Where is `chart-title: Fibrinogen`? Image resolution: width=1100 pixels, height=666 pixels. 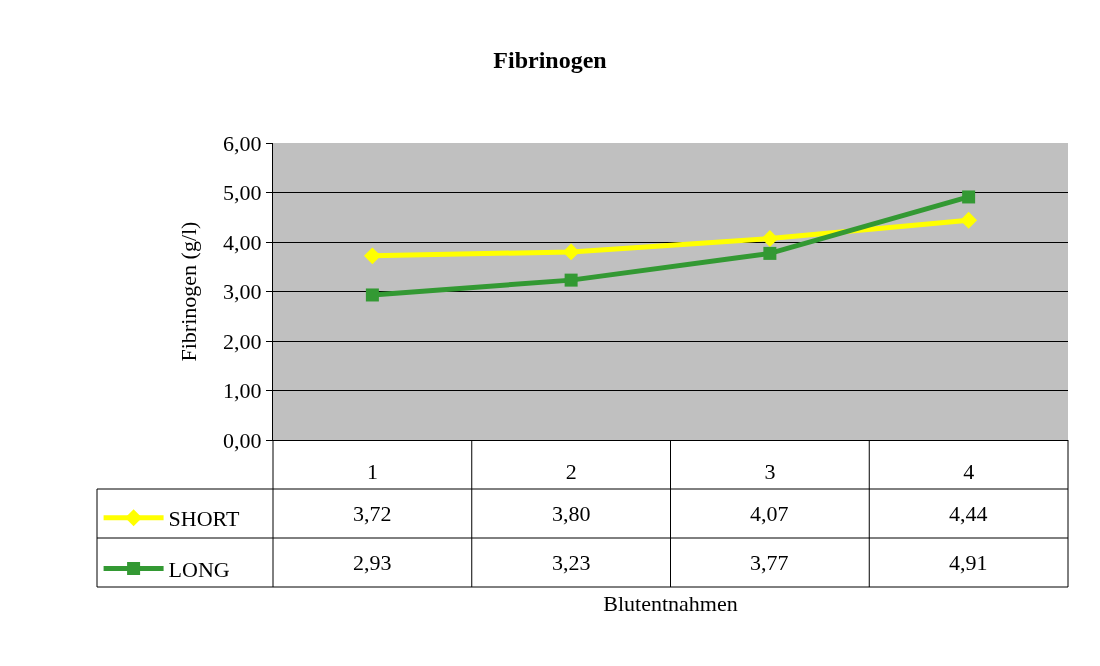
chart-title: Fibrinogen is located at coordinates (550, 60).